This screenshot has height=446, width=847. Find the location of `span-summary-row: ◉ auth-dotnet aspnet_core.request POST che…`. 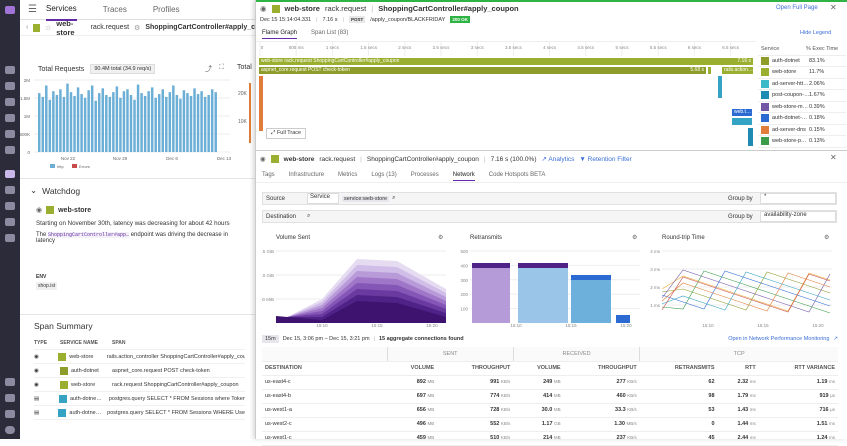

span-summary-row: ◉ auth-dotnet aspnet_core.request POST che… is located at coordinates (139, 371).